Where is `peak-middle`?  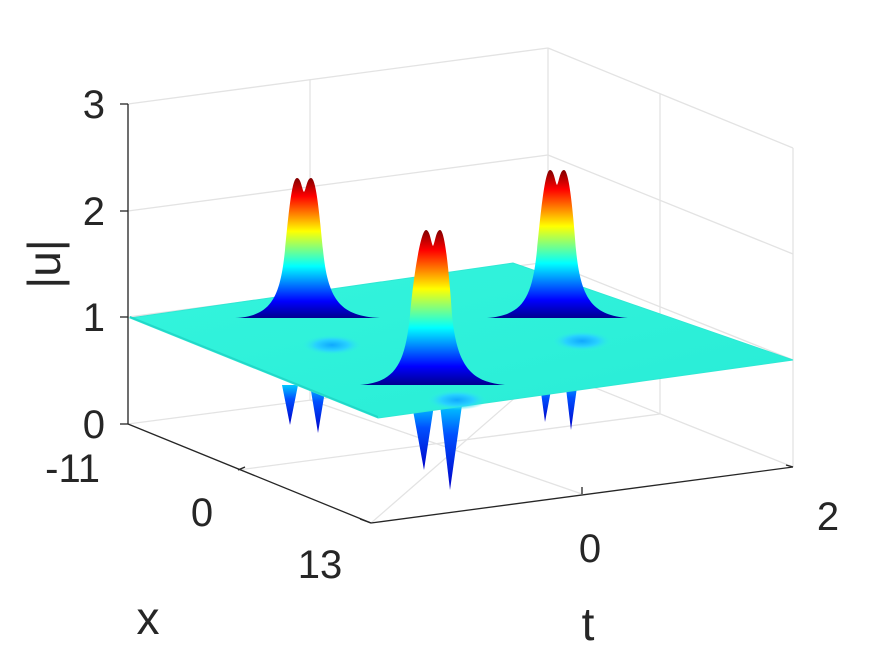
peak-middle is located at coordinates (432, 307).